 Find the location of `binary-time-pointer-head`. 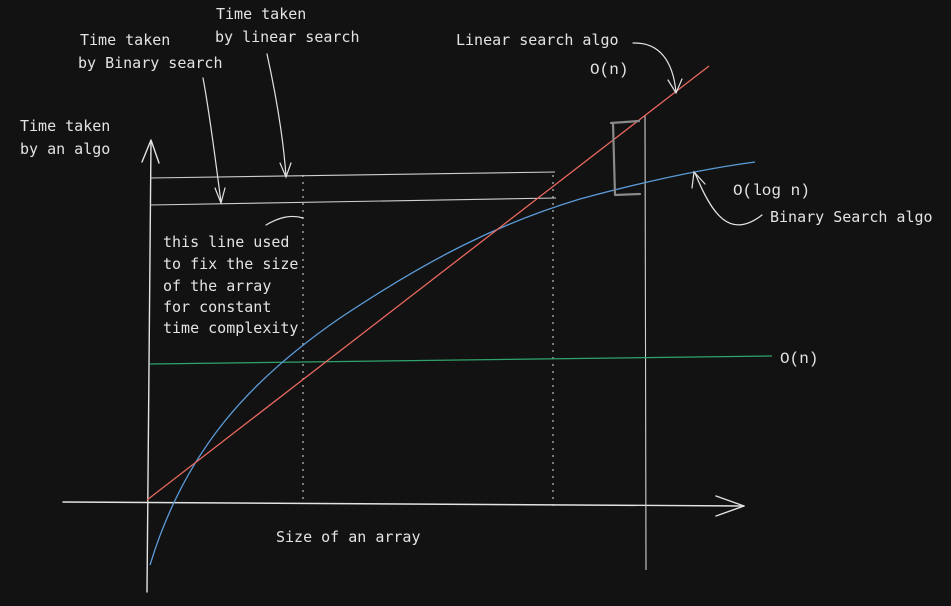

binary-time-pointer-head is located at coordinates (220, 196).